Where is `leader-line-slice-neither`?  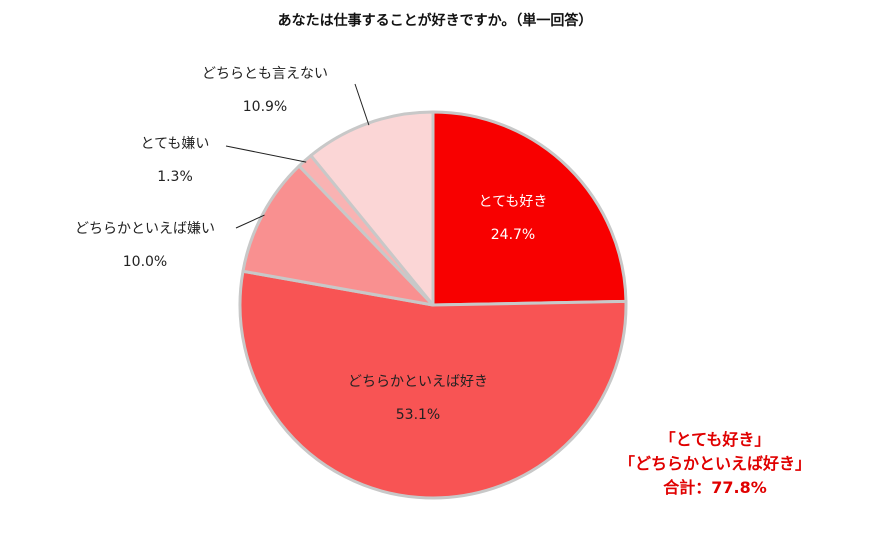
leader-line-slice-neither is located at coordinates (362, 104).